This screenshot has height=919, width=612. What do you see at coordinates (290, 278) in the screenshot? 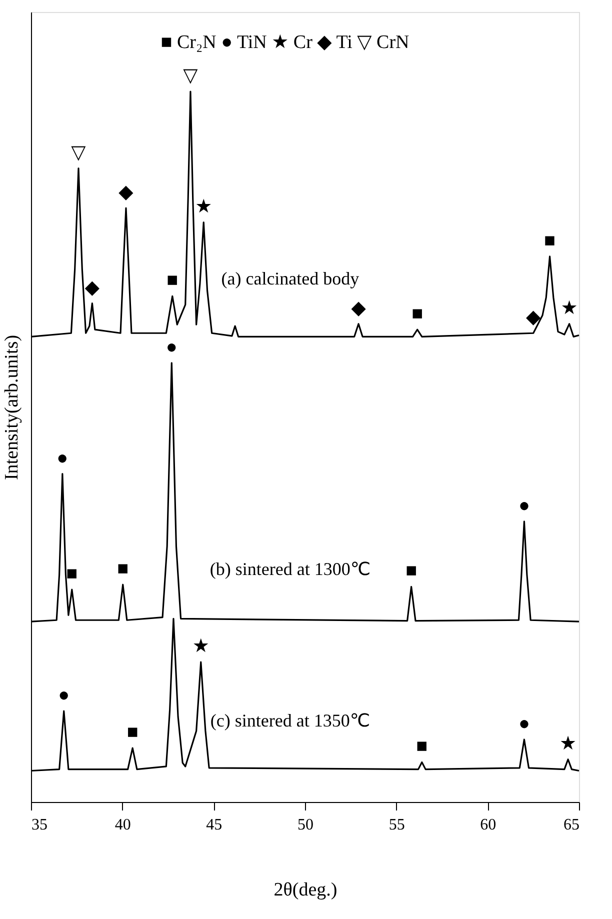
I see `series-label: (a) calcinated body` at bounding box center [290, 278].